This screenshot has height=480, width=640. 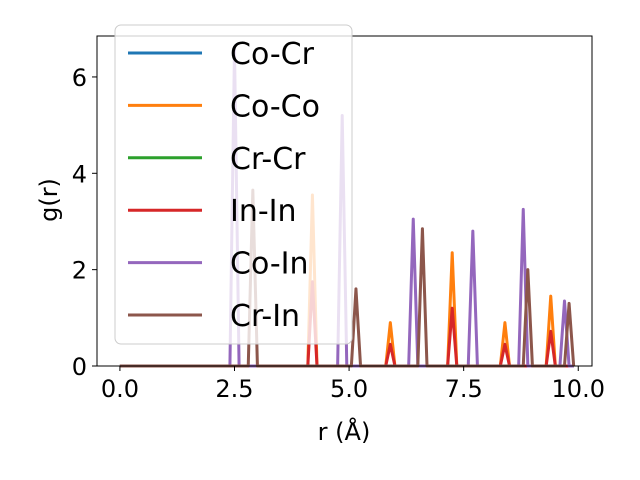 I want to click on x-tick-label: 0.0, so click(x=120, y=389).